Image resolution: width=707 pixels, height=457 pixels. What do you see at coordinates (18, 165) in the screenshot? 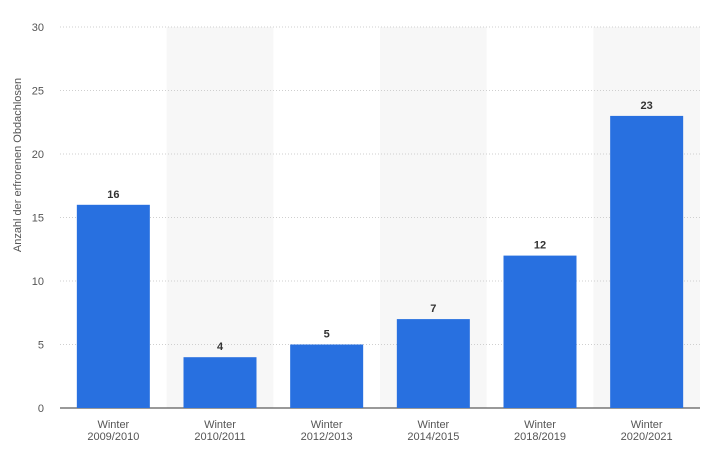
I see `y-axis-label: Anzahl der erfrorenen Obdachlosen` at bounding box center [18, 165].